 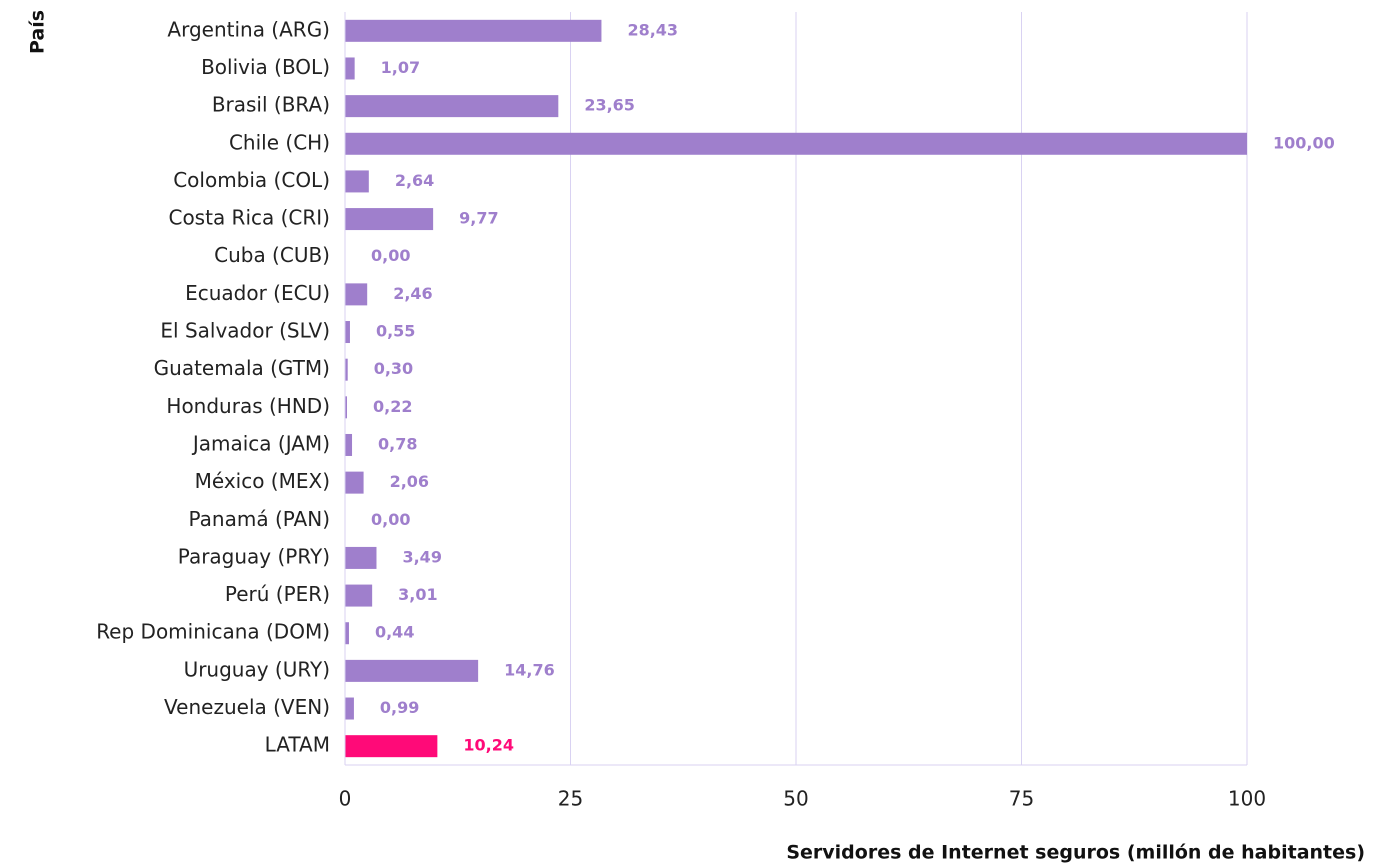 I want to click on y-tick-label: Costa Rica (CRI), so click(x=249, y=218).